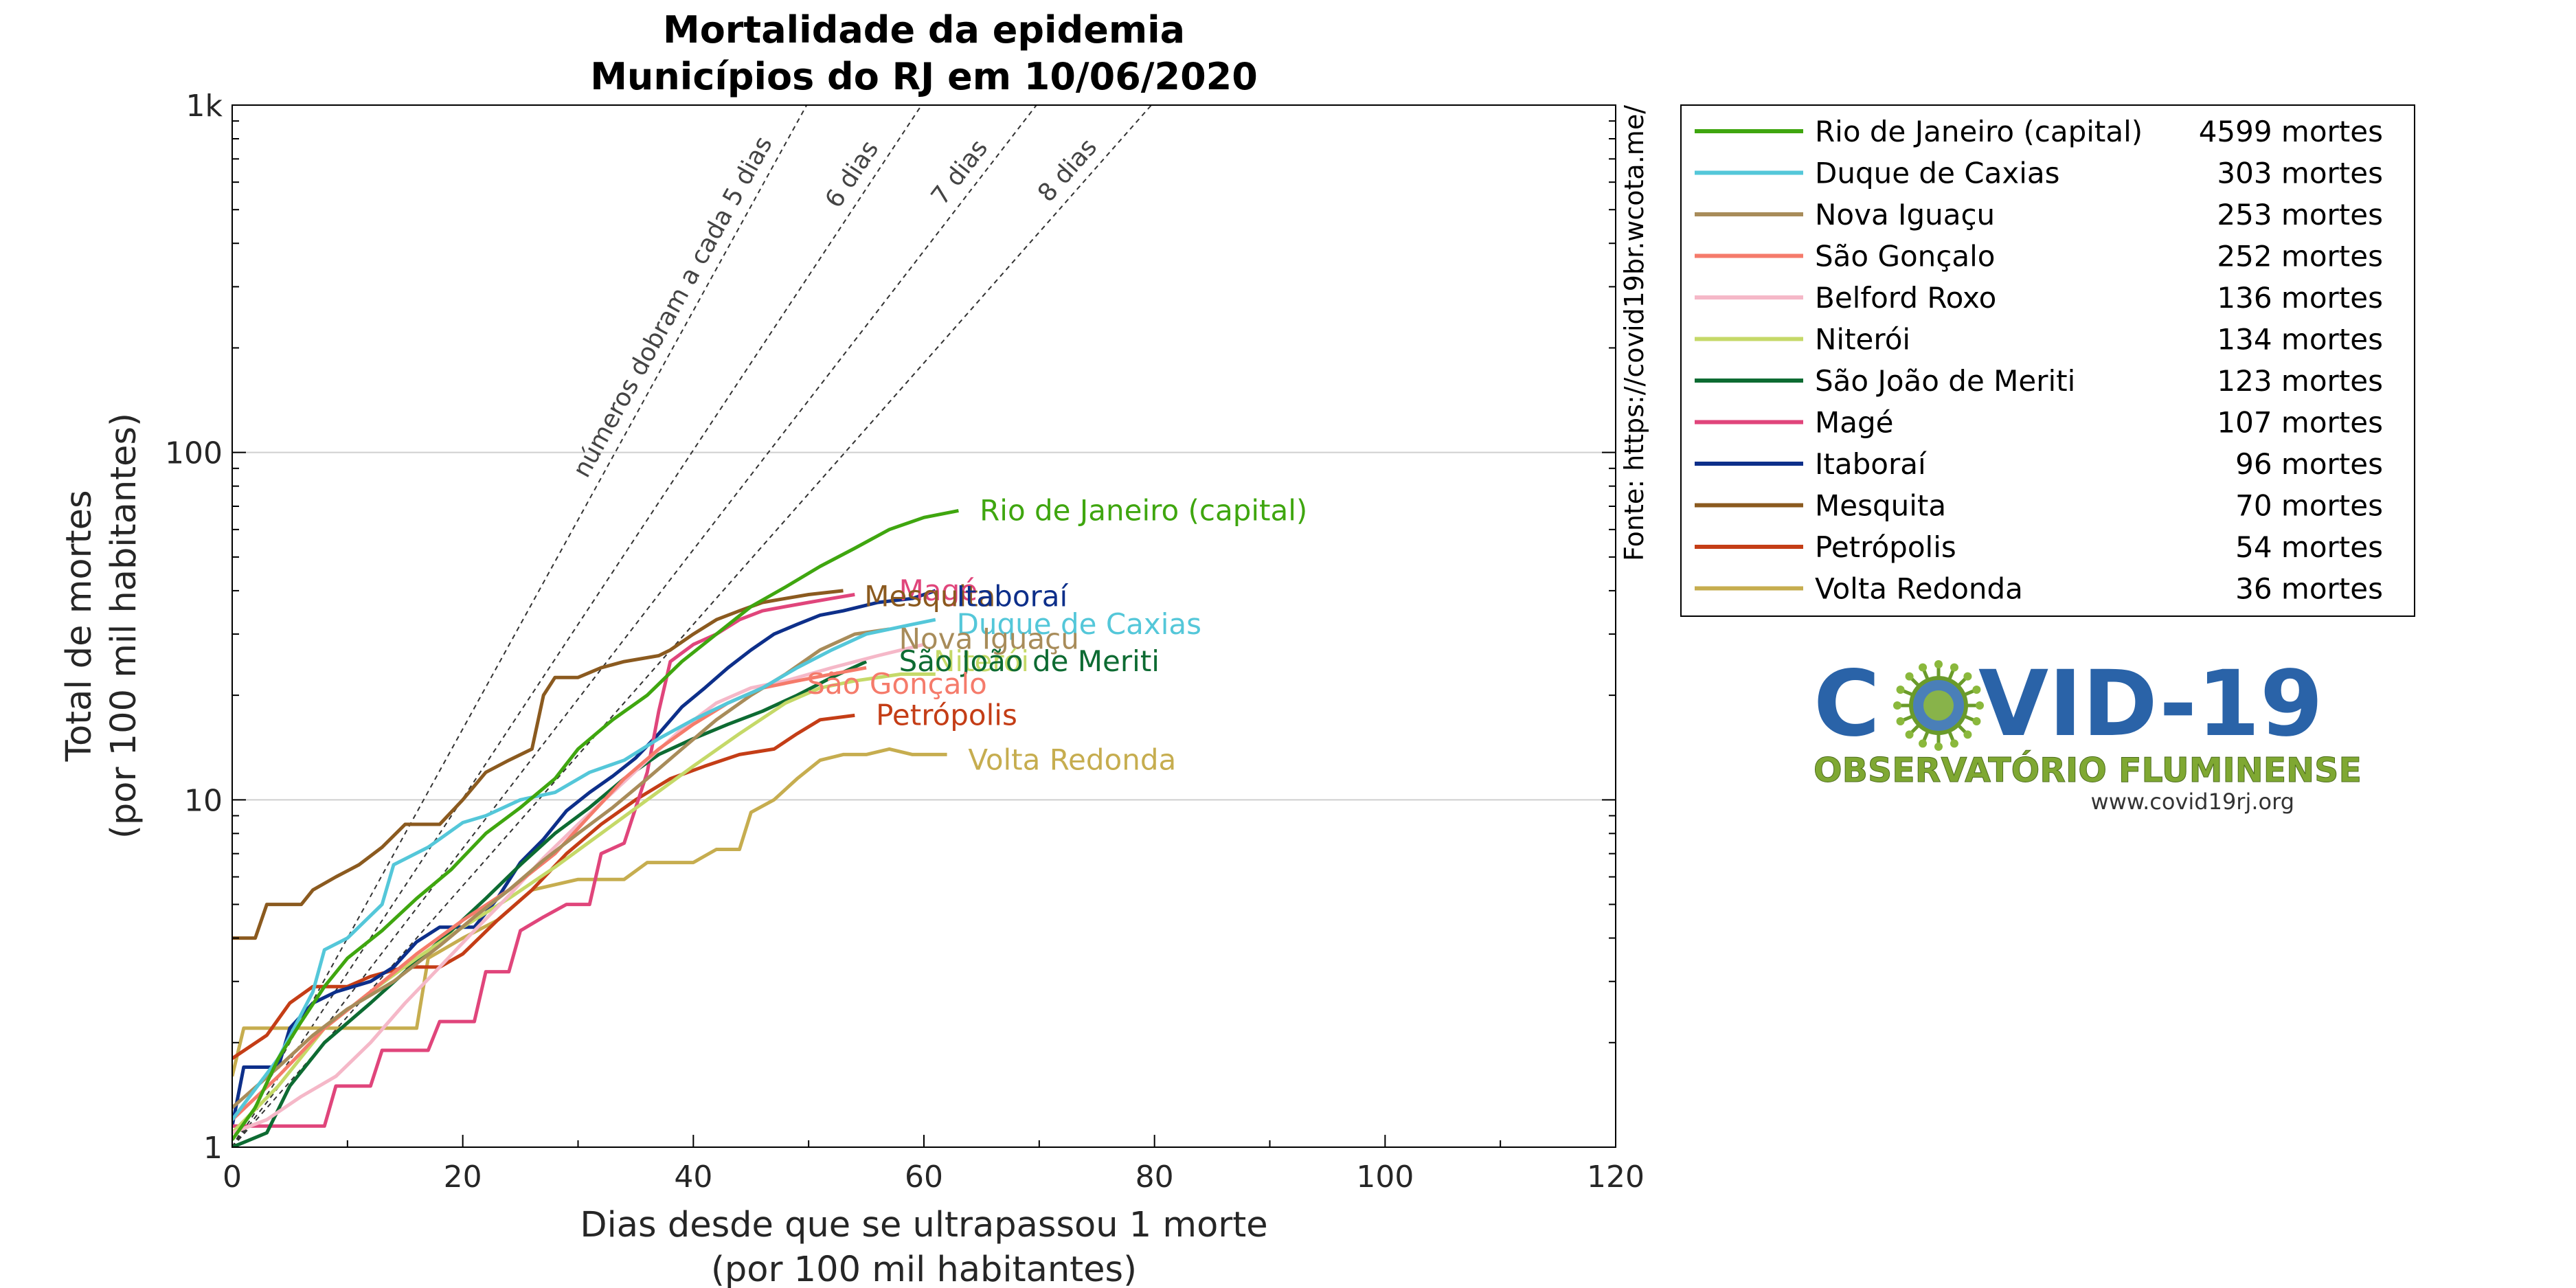 This screenshot has height=1288, width=2576. What do you see at coordinates (2309, 589) in the screenshot?
I see `legend-count: 36 mortes` at bounding box center [2309, 589].